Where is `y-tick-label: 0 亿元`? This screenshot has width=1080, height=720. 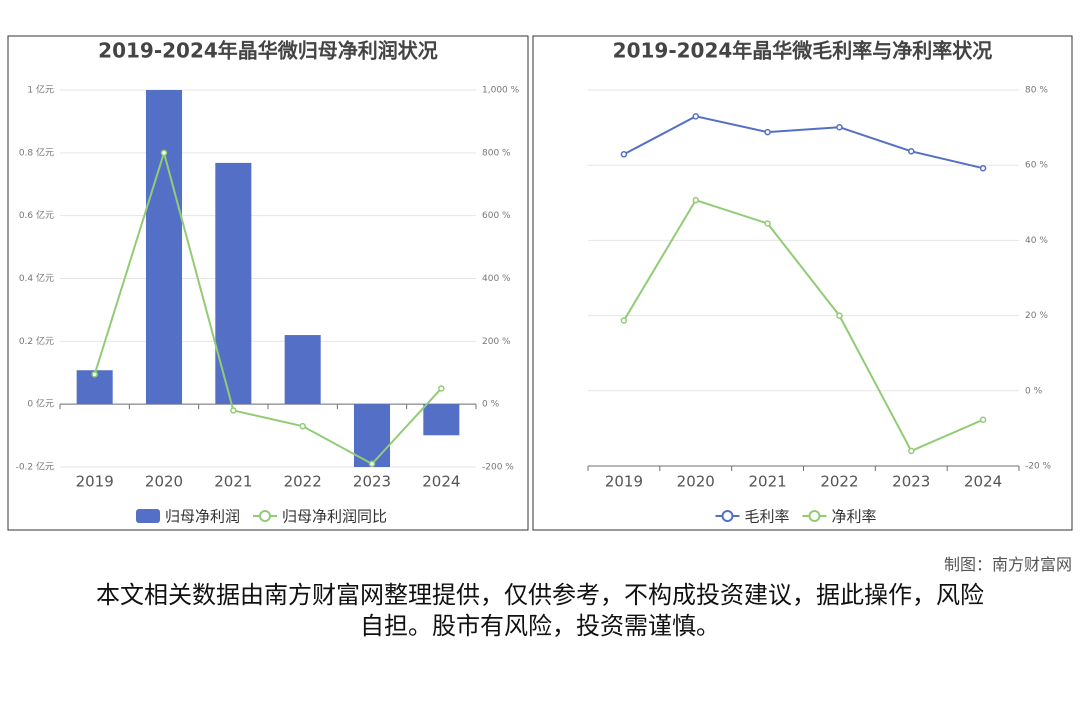 y-tick-label: 0 亿元 is located at coordinates (40, 404).